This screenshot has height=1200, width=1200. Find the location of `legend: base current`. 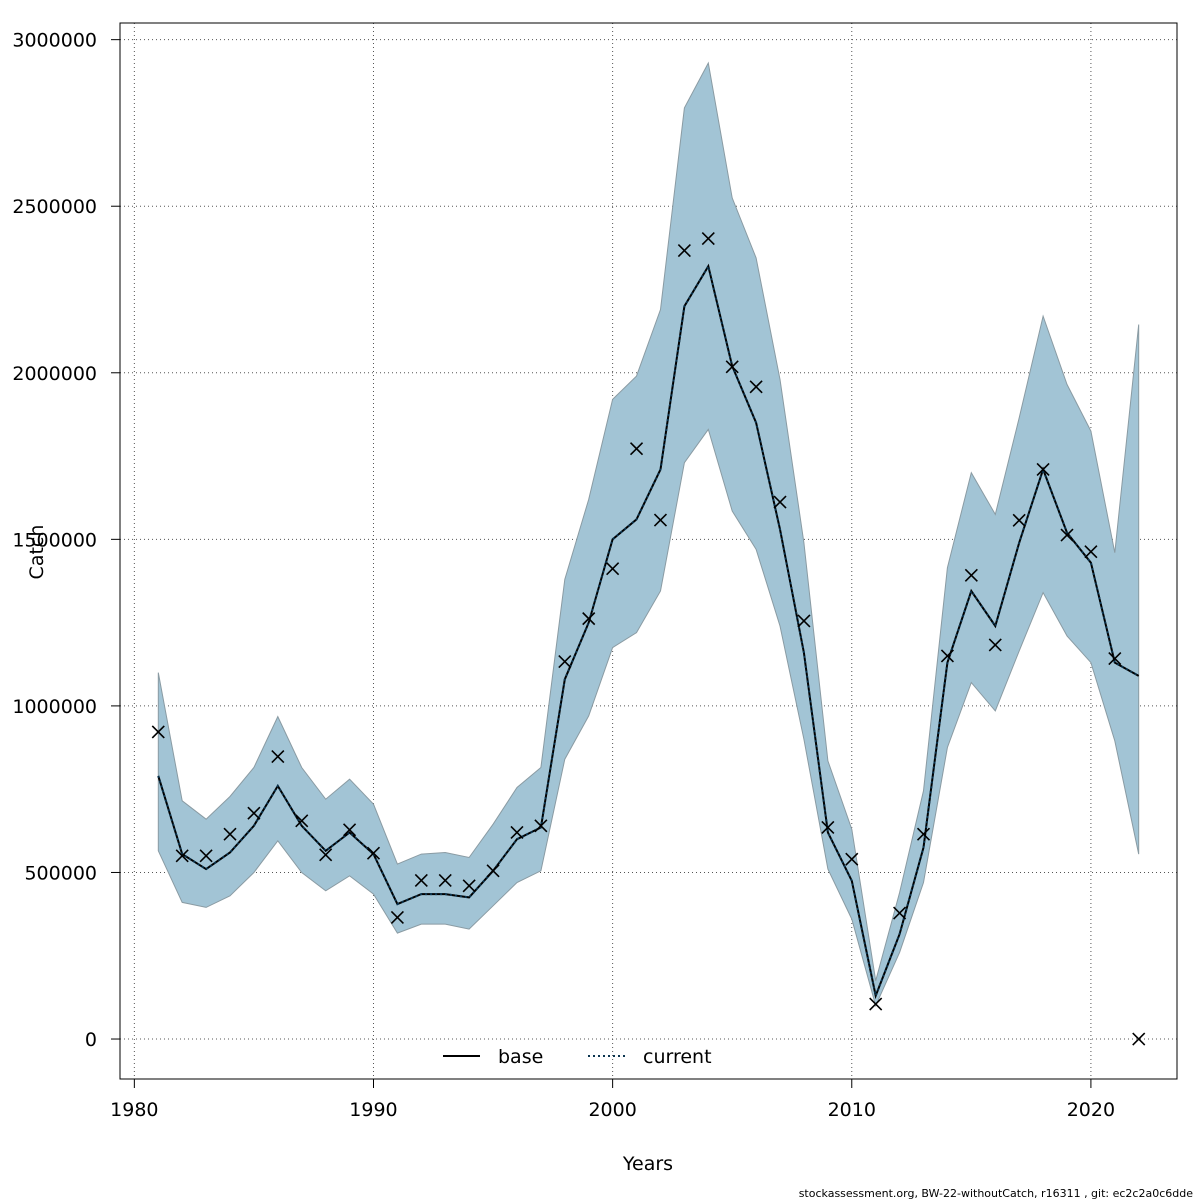

legend: base current is located at coordinates (577, 1057).